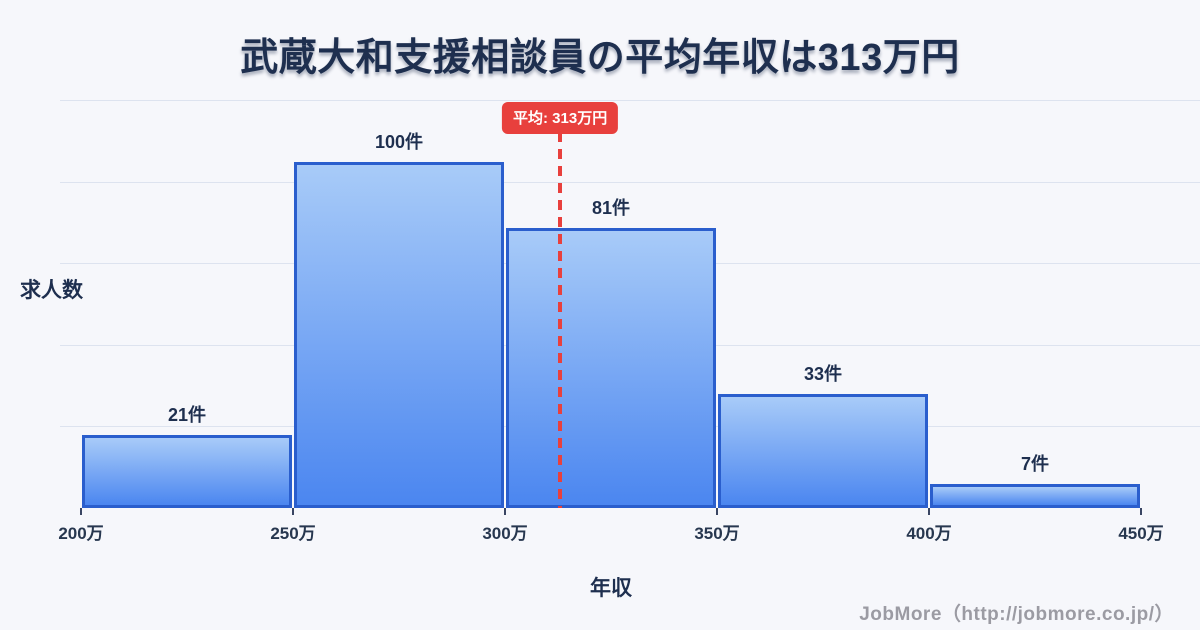 The image size is (1200, 630). I want to click on x-tick-label: 300万, so click(505, 533).